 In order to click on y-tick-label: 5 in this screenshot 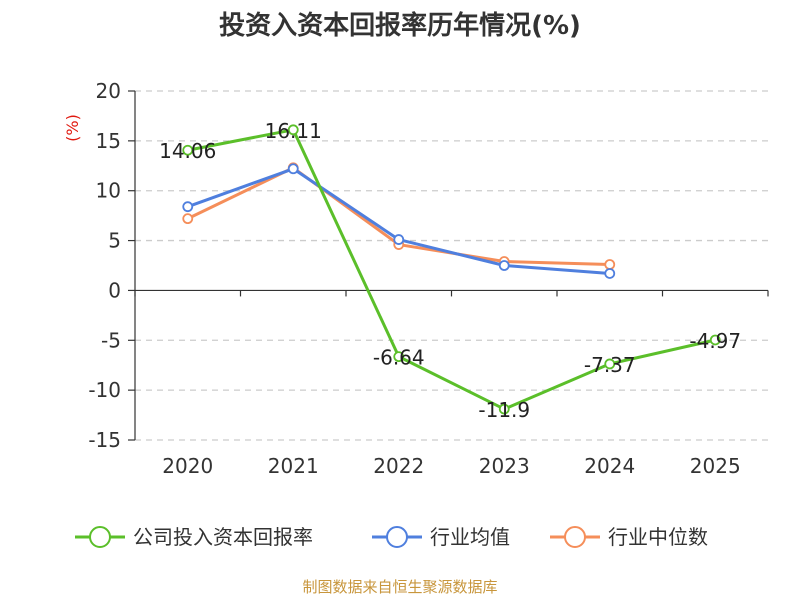, I will do `click(114, 241)`.